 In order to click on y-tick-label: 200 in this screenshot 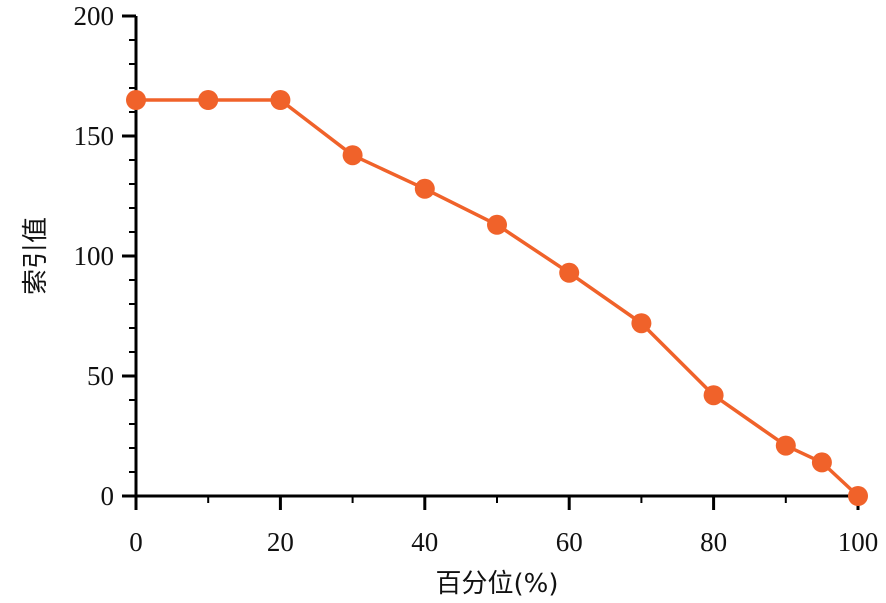, I will do `click(94, 16)`.